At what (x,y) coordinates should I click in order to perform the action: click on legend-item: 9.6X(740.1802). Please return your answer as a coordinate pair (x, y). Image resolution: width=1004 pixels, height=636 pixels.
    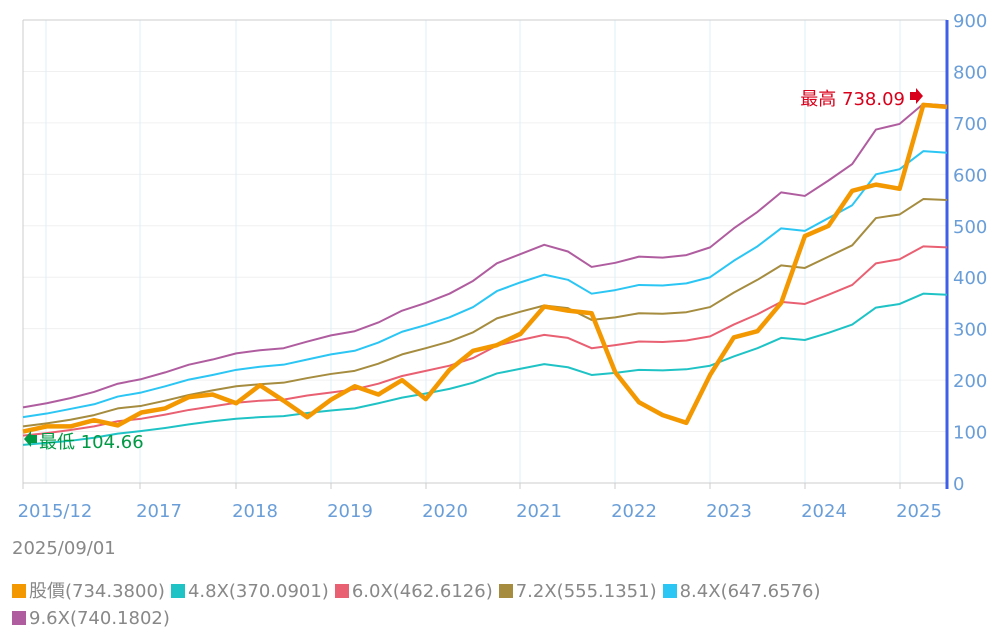
    Looking at the image, I should click on (91, 618).